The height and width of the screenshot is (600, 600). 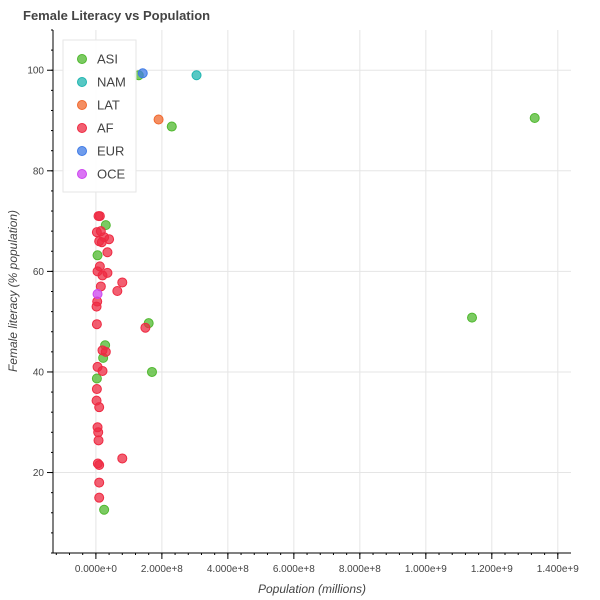 I want to click on legend-label-asi: ASI, so click(x=107, y=59).